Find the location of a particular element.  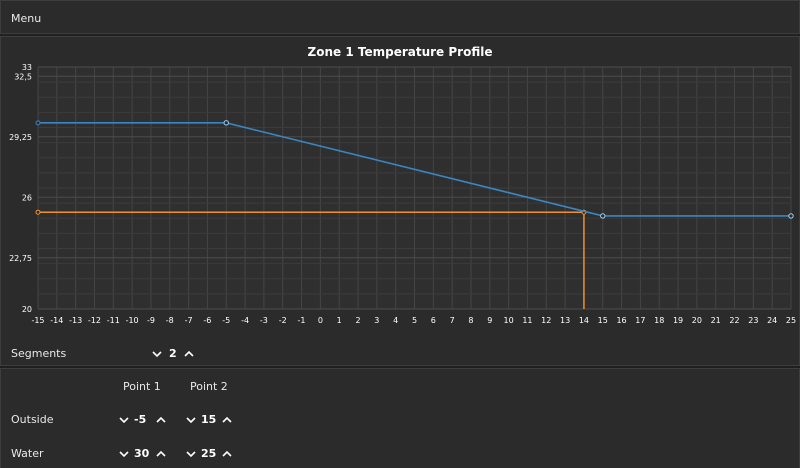

outside-point-1-increase-button is located at coordinates (161, 420).